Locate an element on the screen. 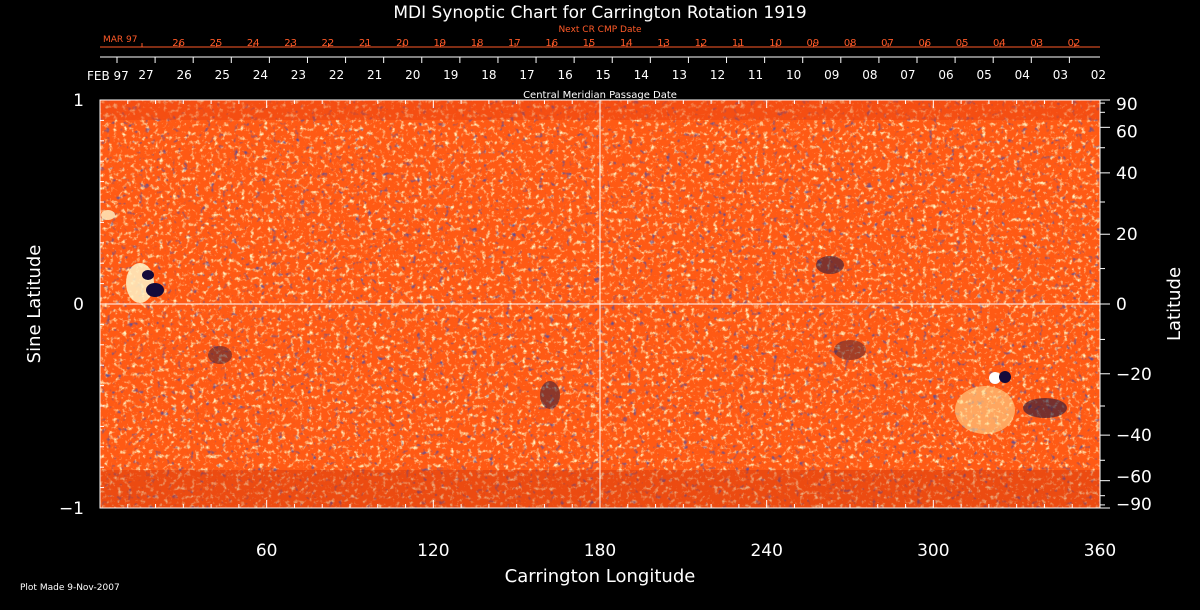 This screenshot has width=1200, height=610. next-cmp-day-label: 03 is located at coordinates (1036, 43).